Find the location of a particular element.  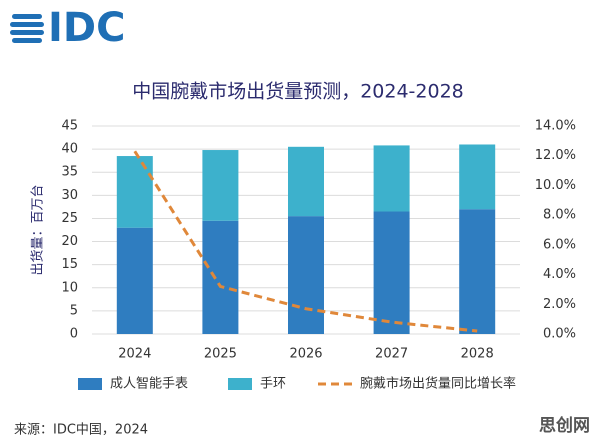

y2-tick-label: 8.0% is located at coordinates (559, 215).